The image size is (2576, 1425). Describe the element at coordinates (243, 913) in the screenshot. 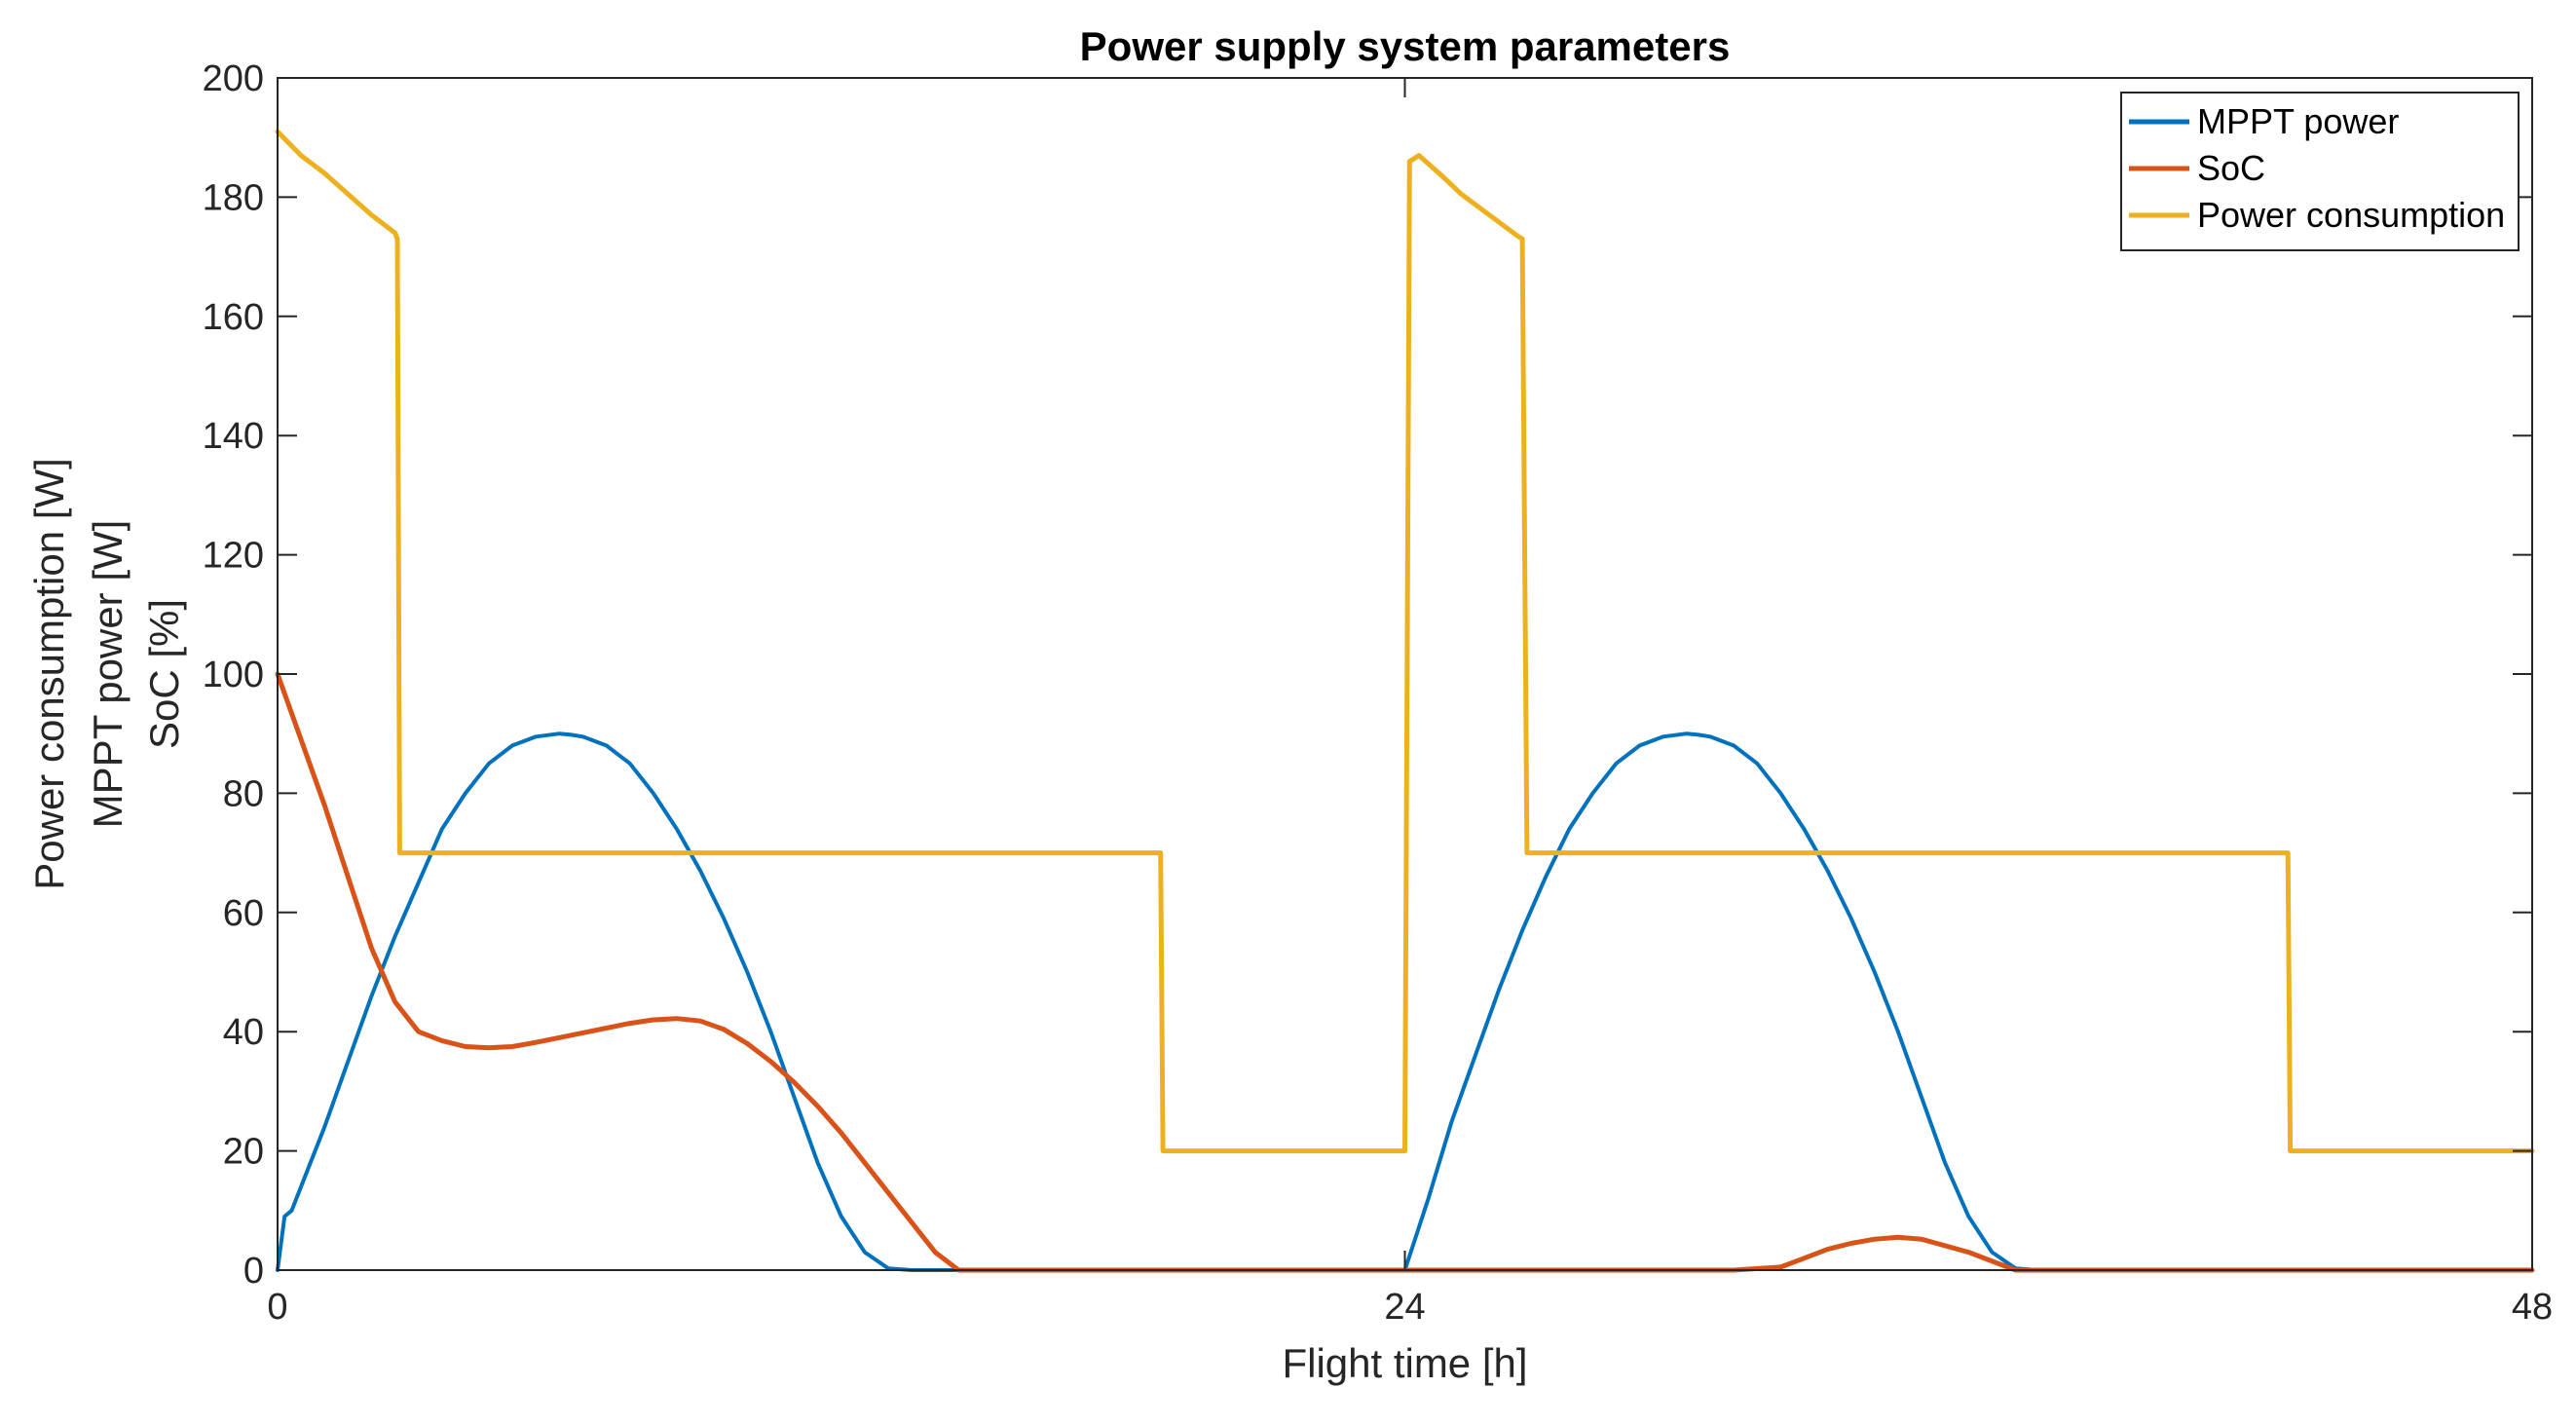

I see `y-tick-label: 60` at that location.